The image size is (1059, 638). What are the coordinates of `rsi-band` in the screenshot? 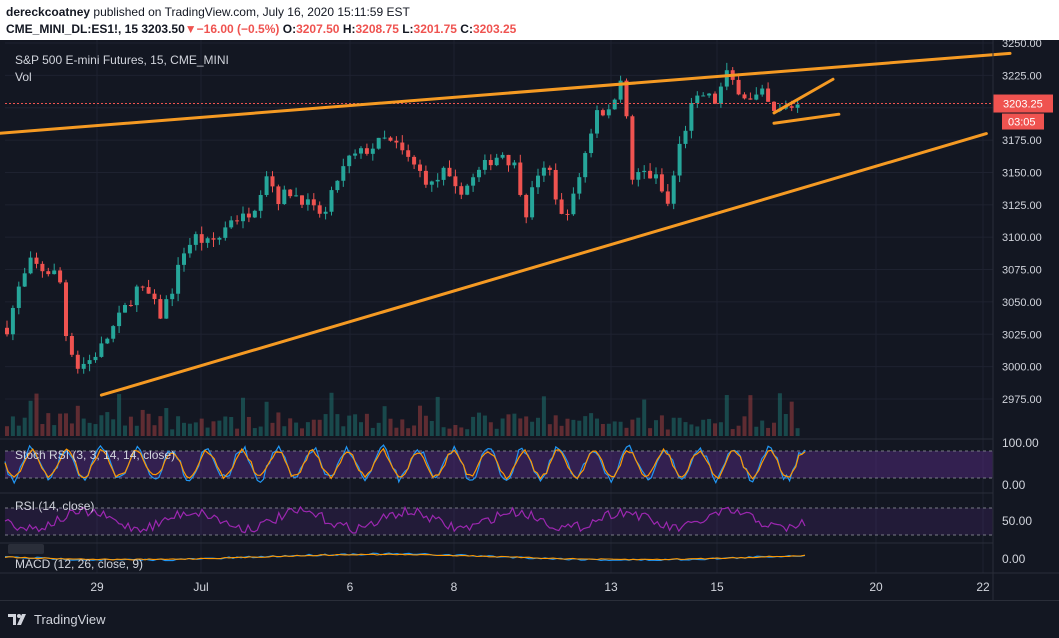 It's located at (499, 521).